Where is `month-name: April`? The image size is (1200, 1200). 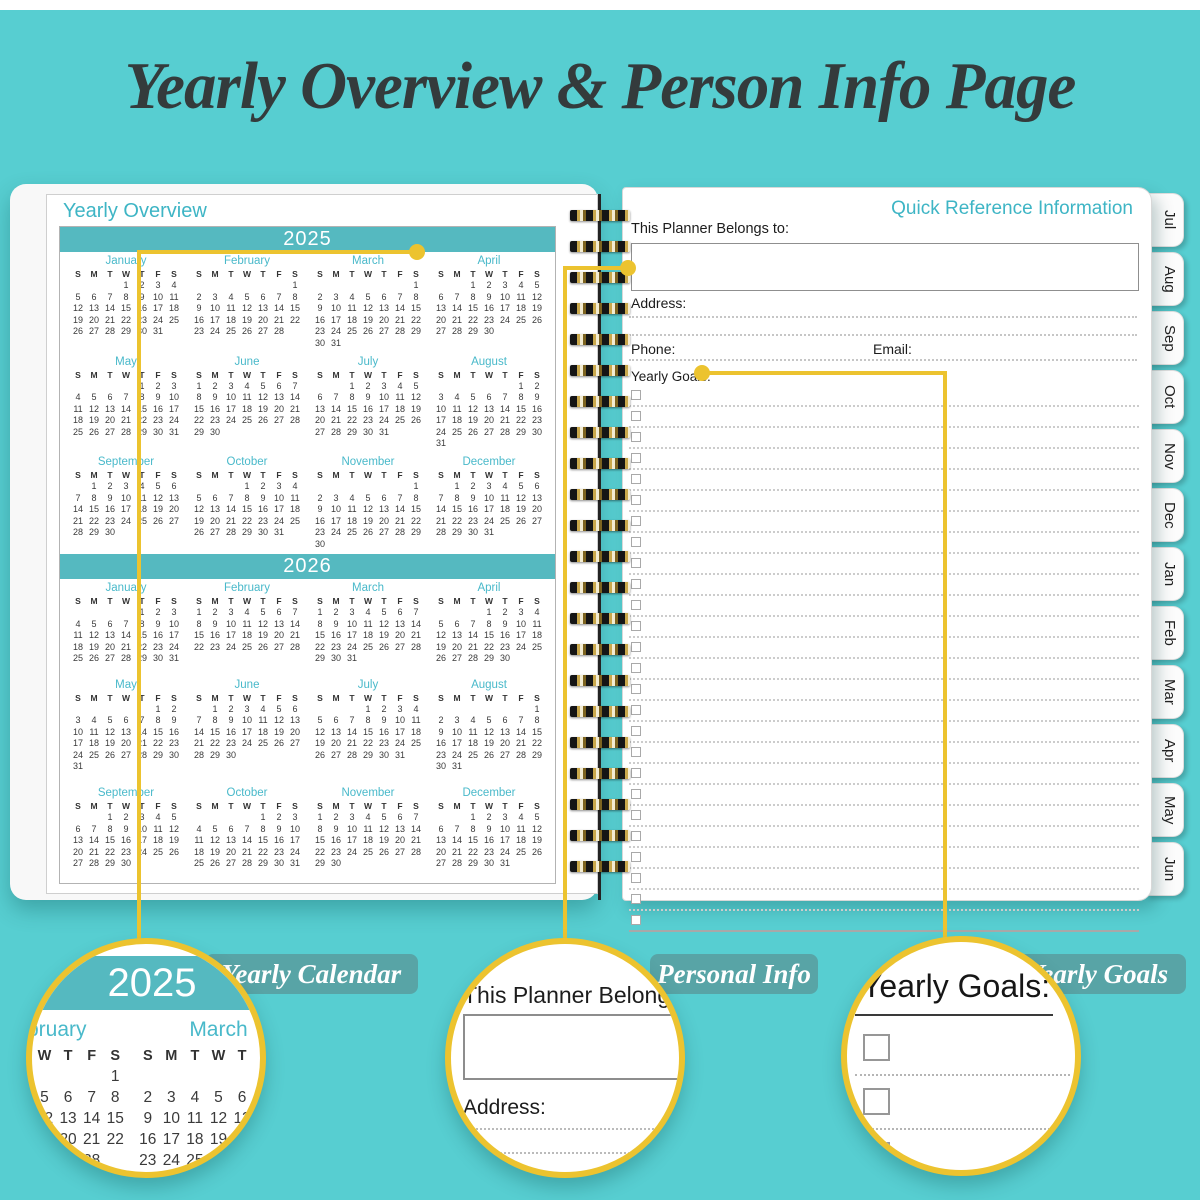
month-name: April is located at coordinates (489, 261).